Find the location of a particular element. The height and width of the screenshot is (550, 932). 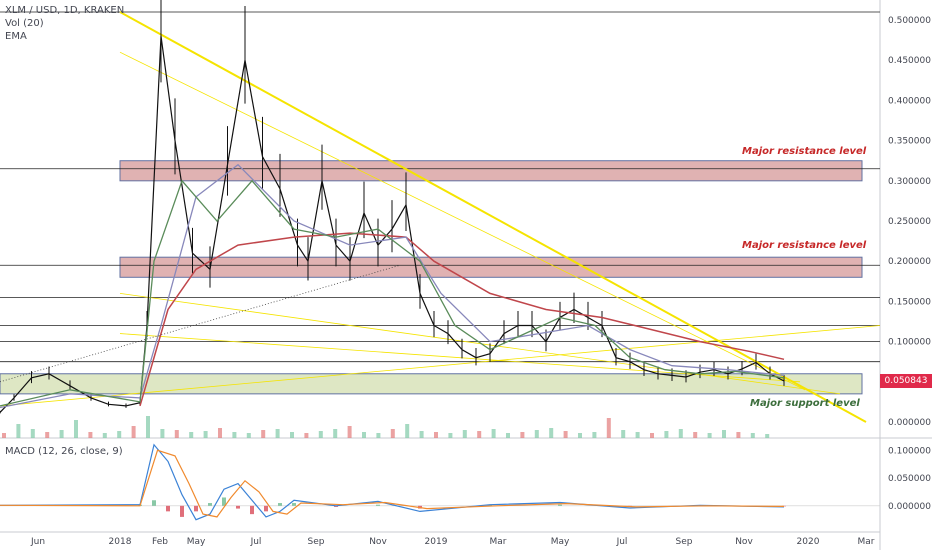

current-price-tag: 0.050843 is located at coordinates (906, 381).